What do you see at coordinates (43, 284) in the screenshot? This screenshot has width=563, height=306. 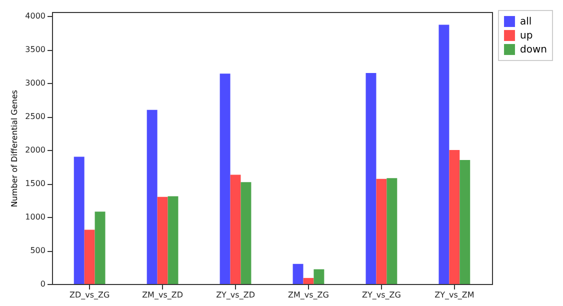 I see `y-tick-label: 0` at bounding box center [43, 284].